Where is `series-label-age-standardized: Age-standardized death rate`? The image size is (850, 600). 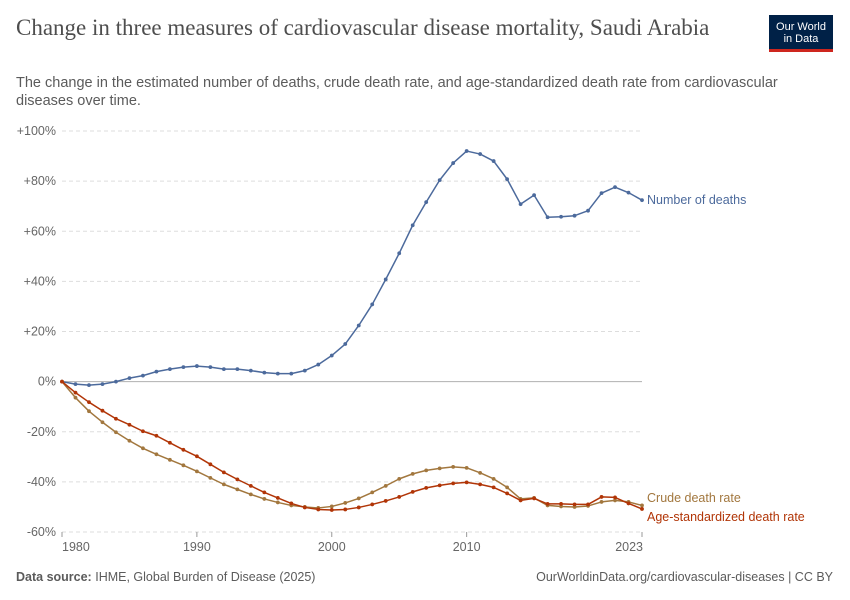
series-label-age-standardized: Age-standardized death rate is located at coordinates (726, 517).